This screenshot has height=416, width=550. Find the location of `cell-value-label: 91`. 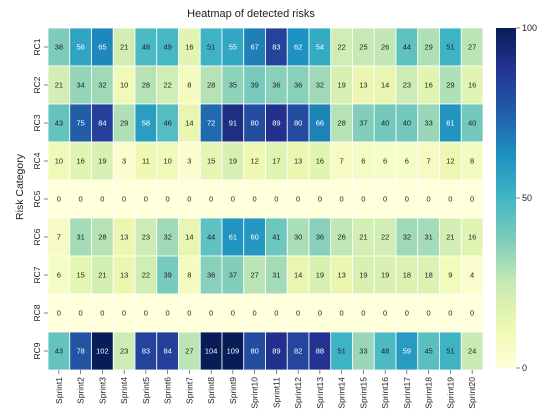

cell-value-label: 91 is located at coordinates (233, 123).